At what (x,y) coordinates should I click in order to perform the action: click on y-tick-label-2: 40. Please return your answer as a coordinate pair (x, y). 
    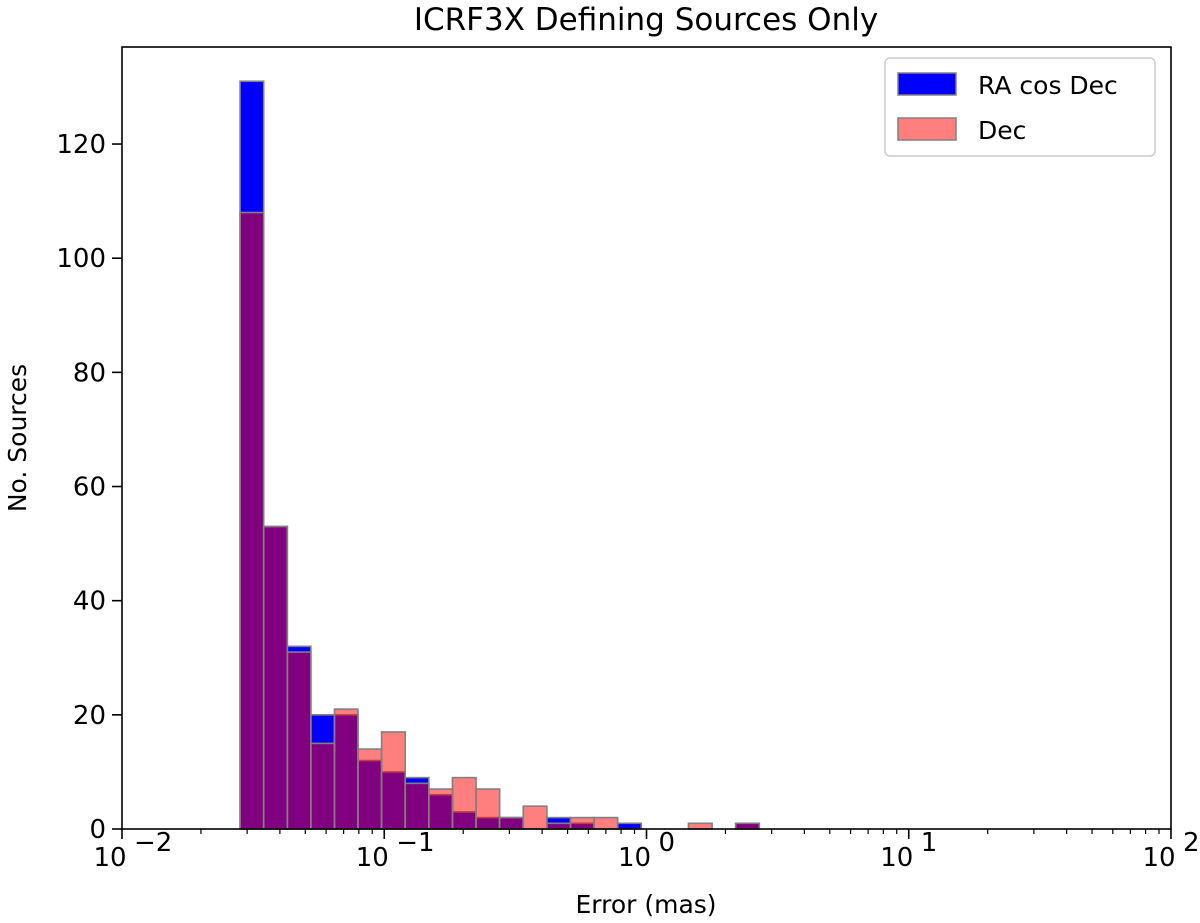
    Looking at the image, I should click on (89, 602).